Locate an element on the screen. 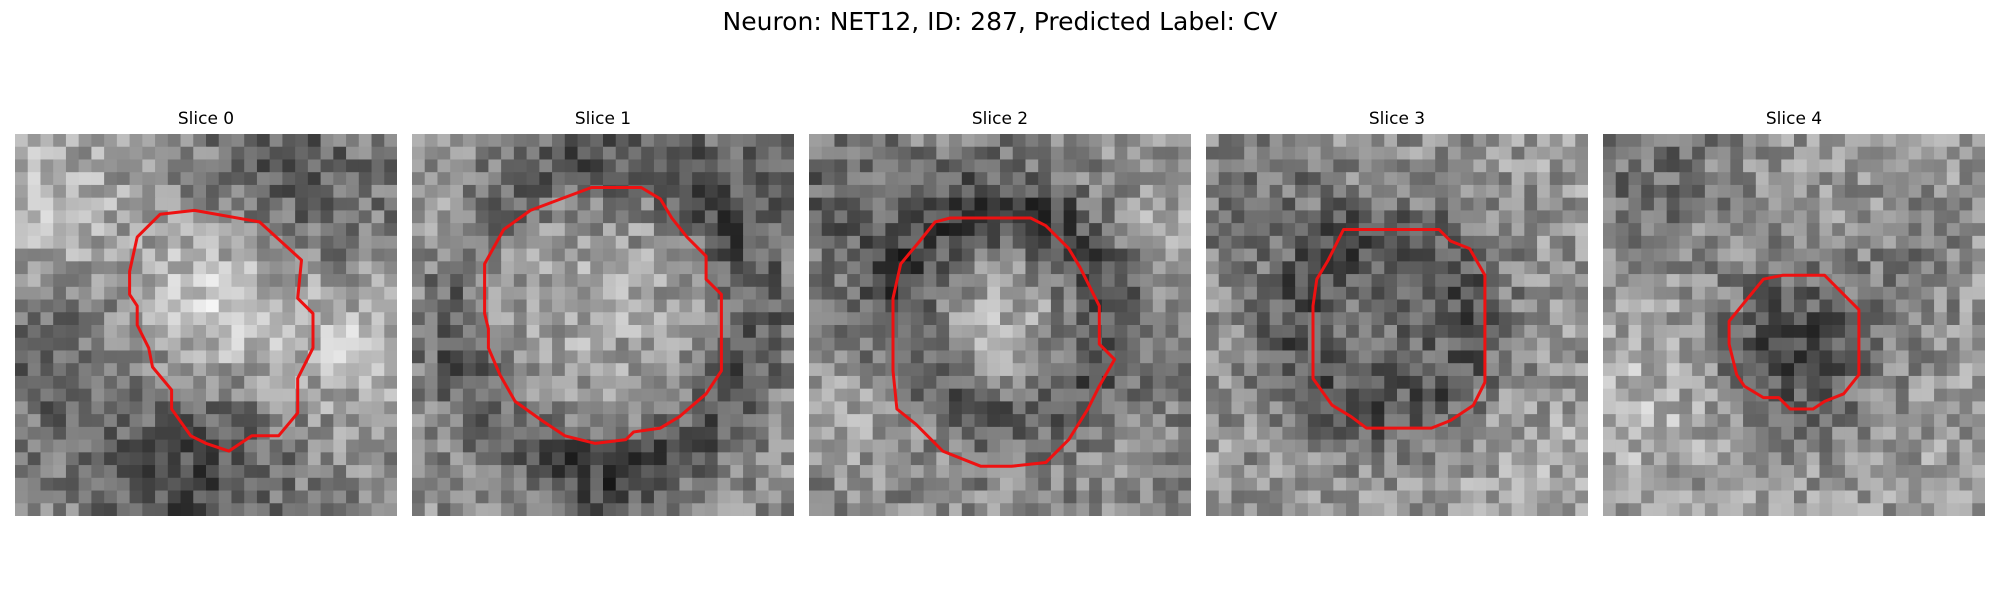  slice-title: Slice 0 is located at coordinates (206, 119).